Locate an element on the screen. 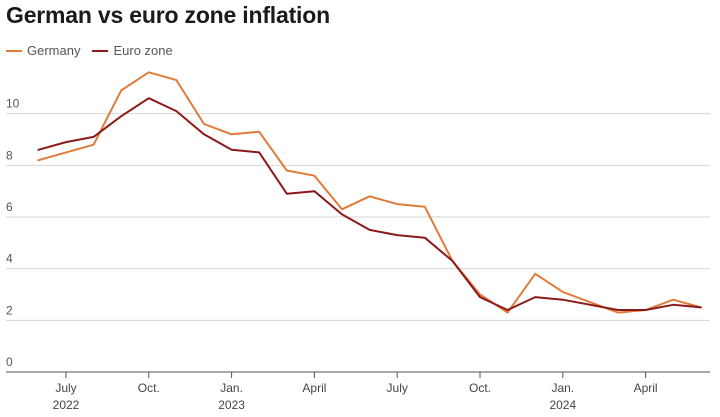 The width and height of the screenshot is (720, 417). y-tick-label: 6 is located at coordinates (9, 207).